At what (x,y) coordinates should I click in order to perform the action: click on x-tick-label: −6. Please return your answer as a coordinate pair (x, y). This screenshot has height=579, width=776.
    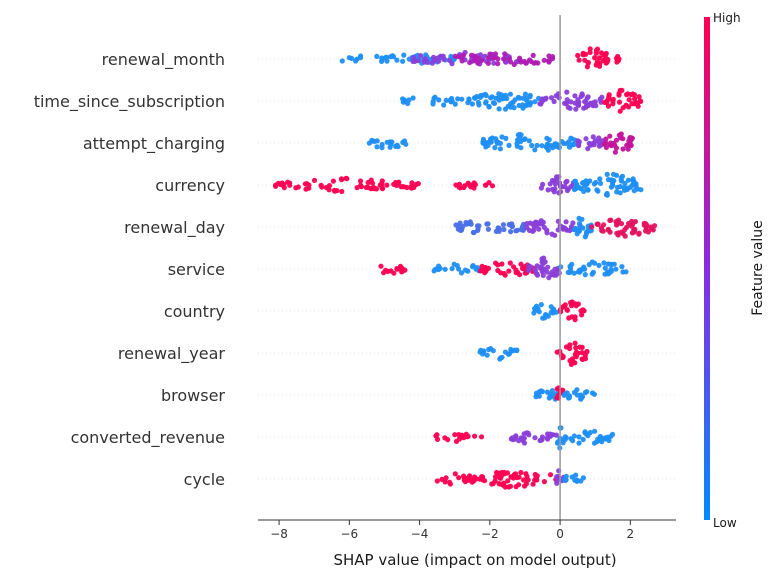
    Looking at the image, I should click on (349, 534).